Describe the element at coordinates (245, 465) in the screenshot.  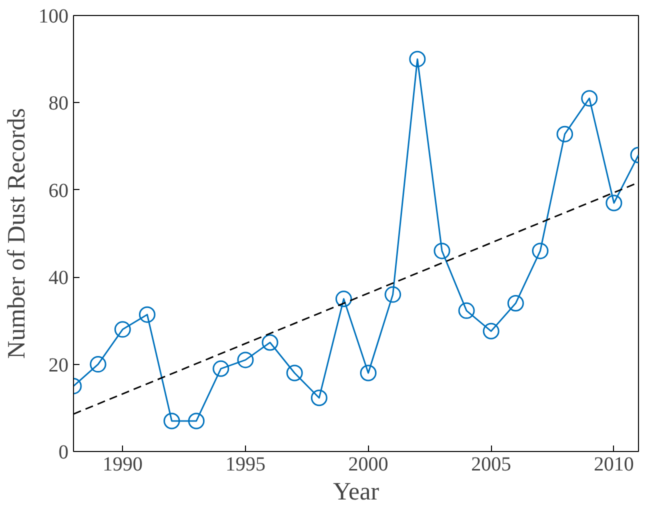
I see `x-tick-label: 1995` at that location.